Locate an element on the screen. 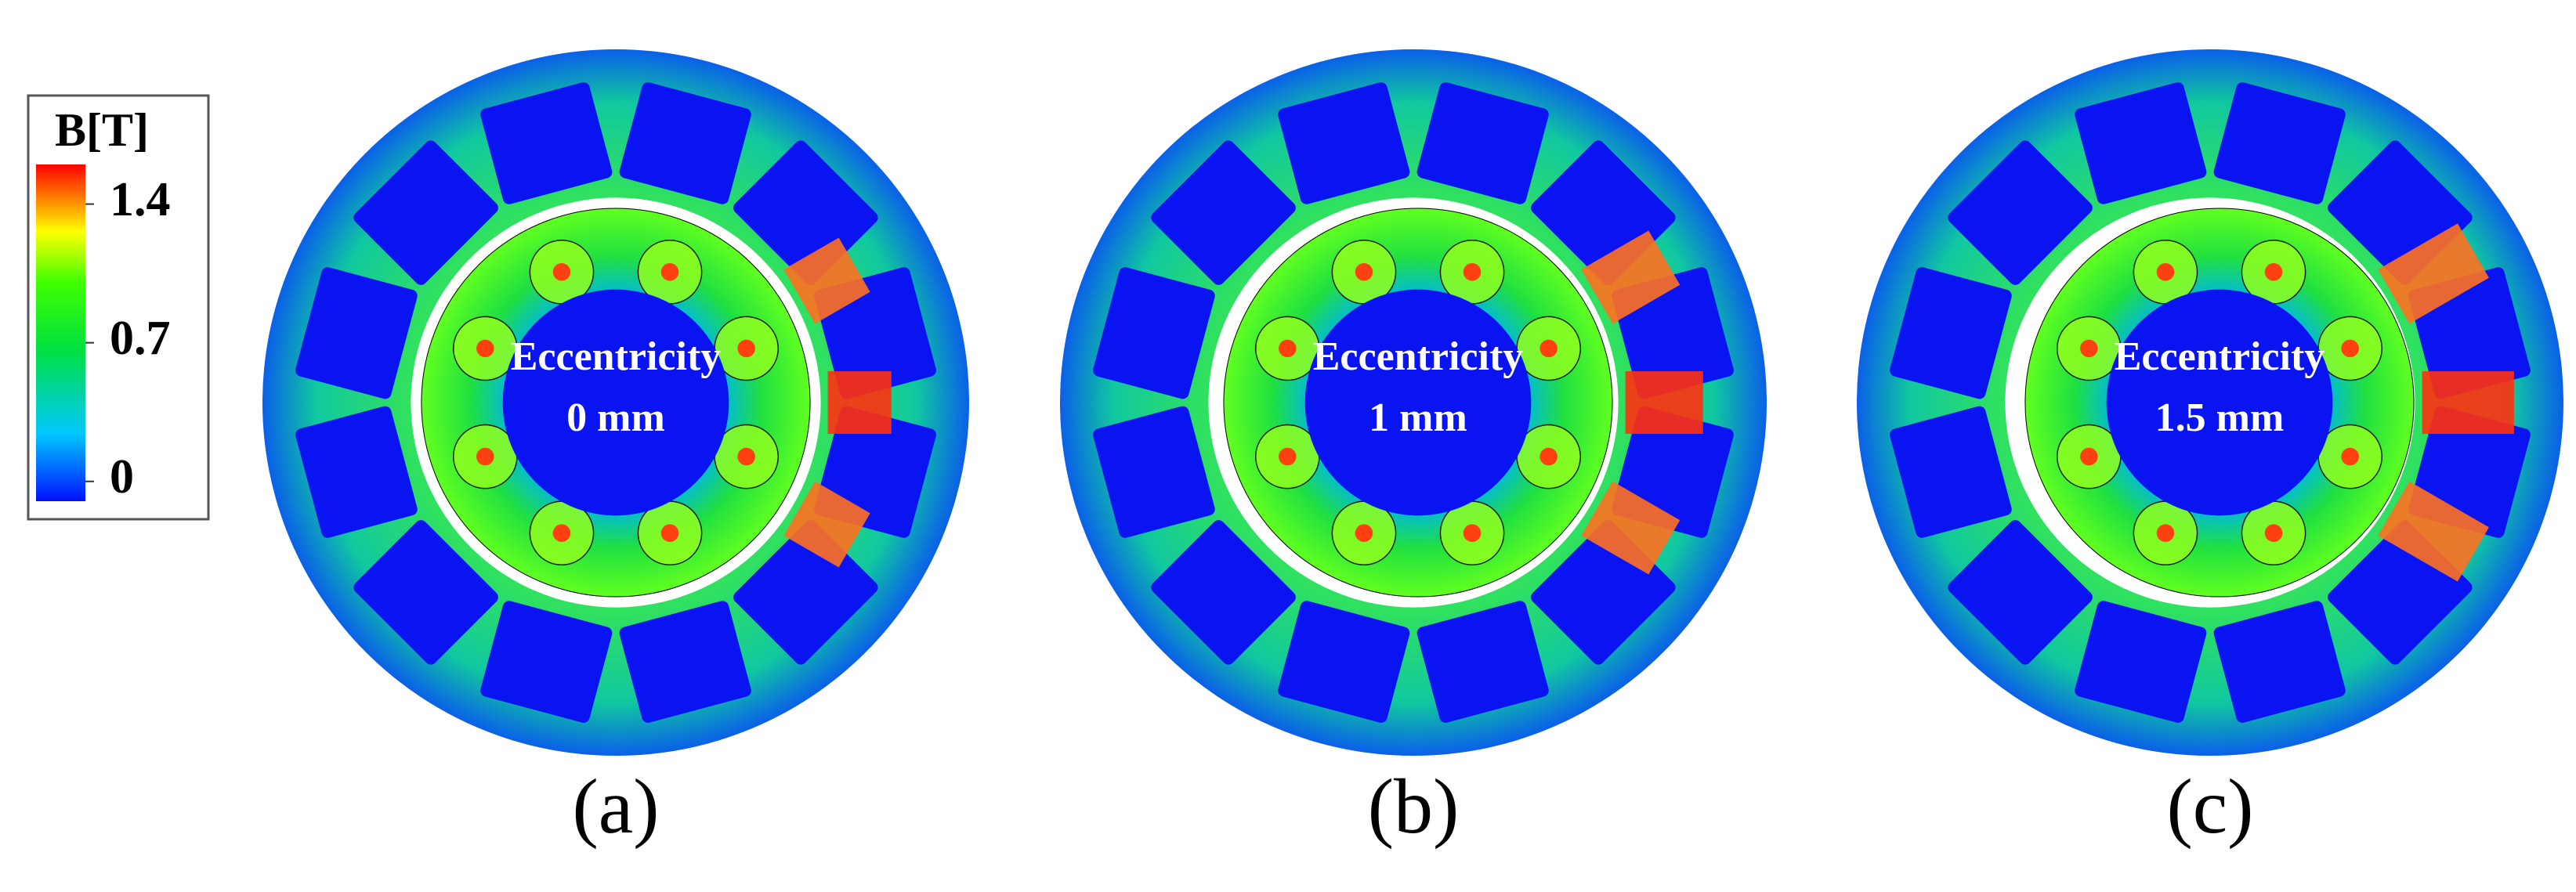  colorbar-tick-label: 1.4 is located at coordinates (141, 199).